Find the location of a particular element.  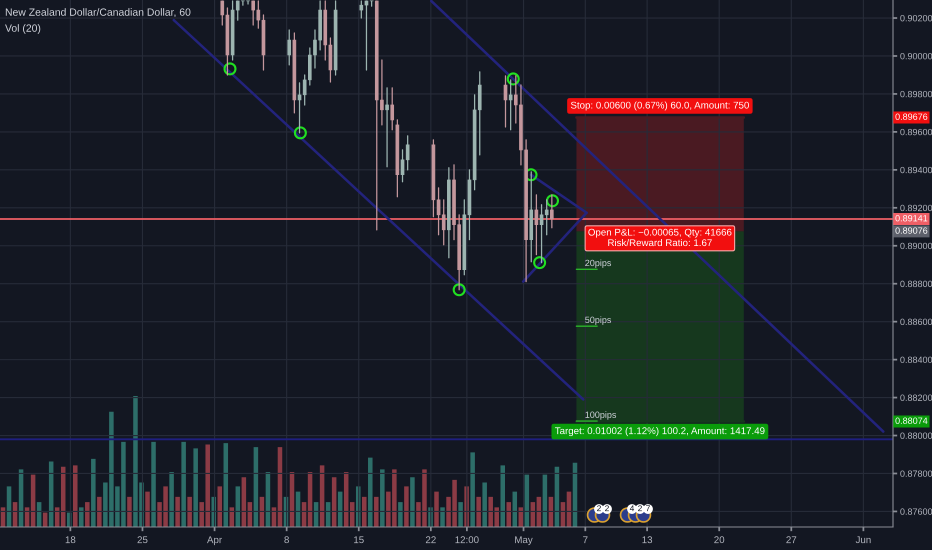

y-tick-label: 0.88600 is located at coordinates (916, 322).